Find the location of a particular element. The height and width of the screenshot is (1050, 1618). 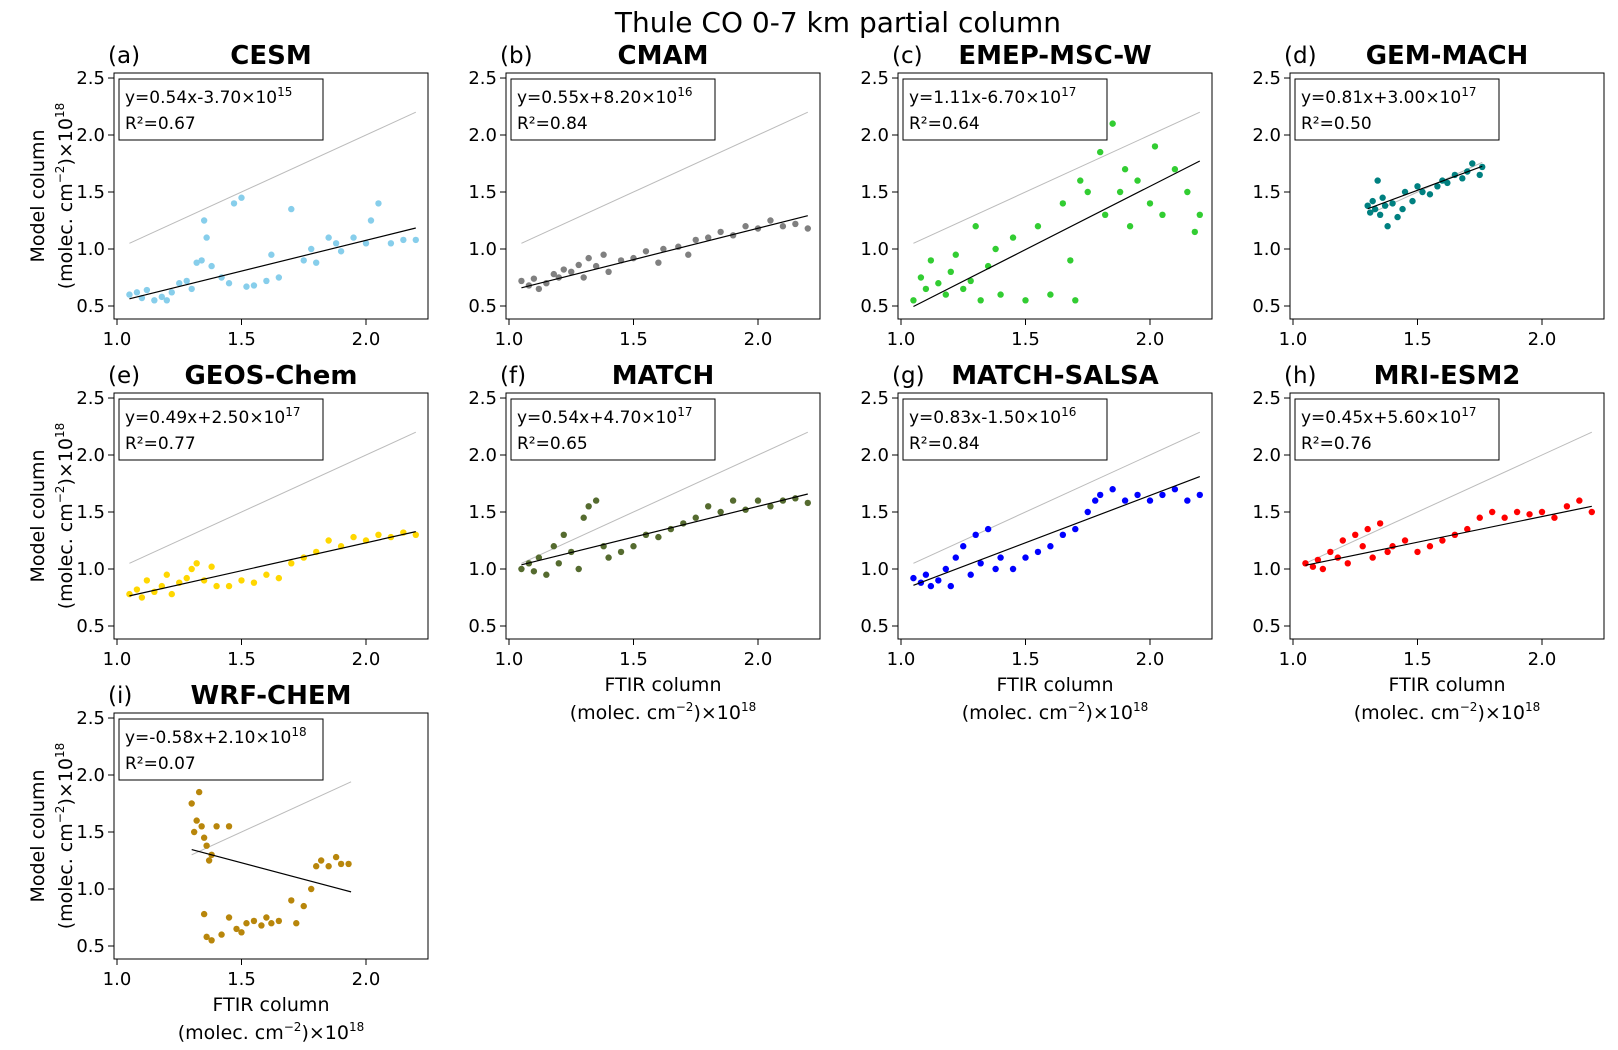

r-squared-text: R²=0.84 is located at coordinates (552, 124).